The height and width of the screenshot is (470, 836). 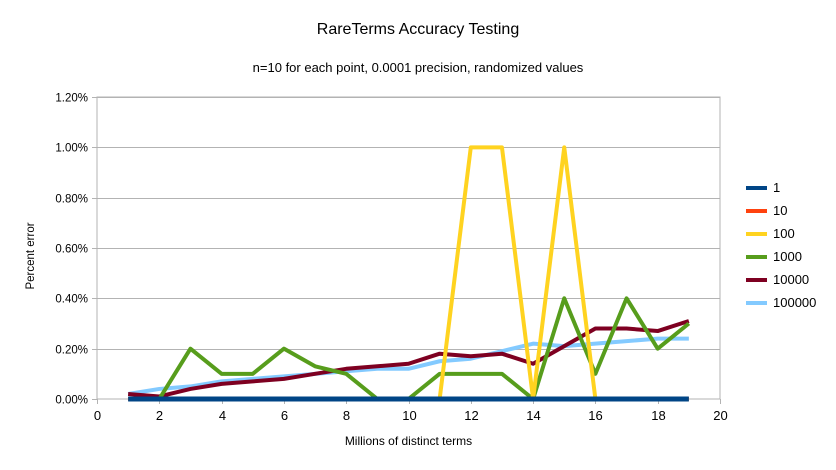 What do you see at coordinates (777, 187) in the screenshot?
I see `legend-label: 1` at bounding box center [777, 187].